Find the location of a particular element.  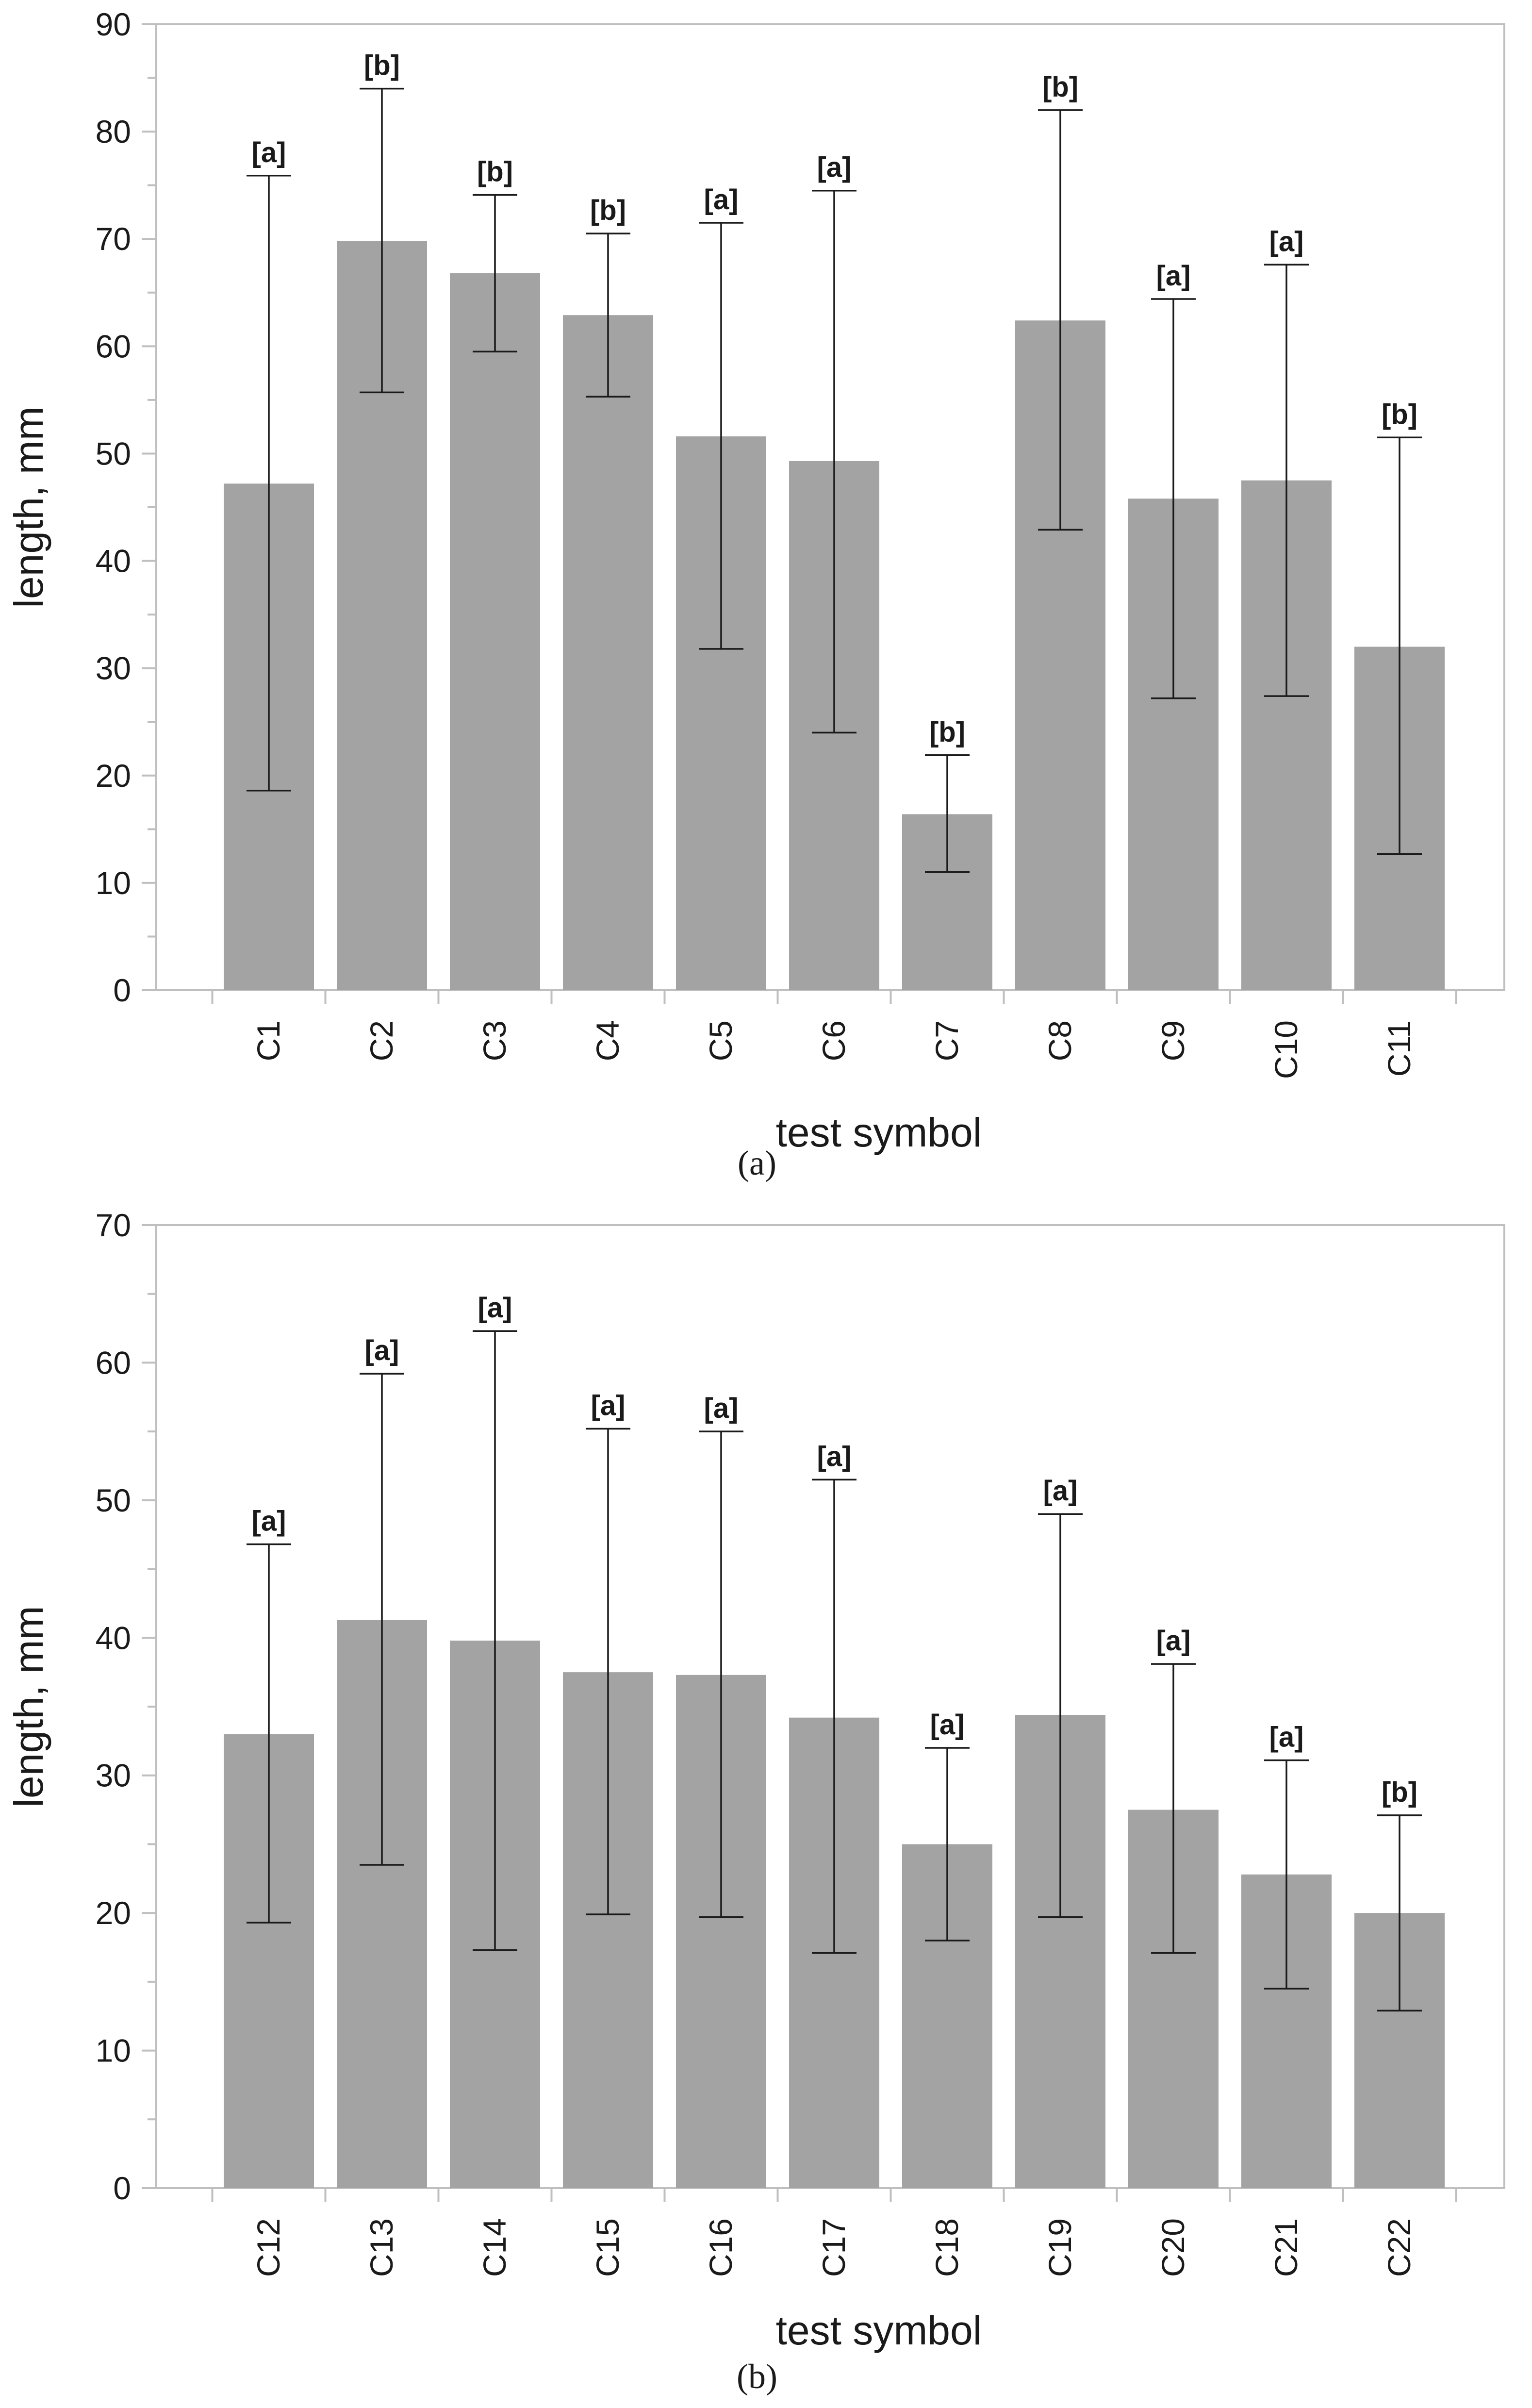

chart-b-significance-label-C16: [a] is located at coordinates (722, 1408).